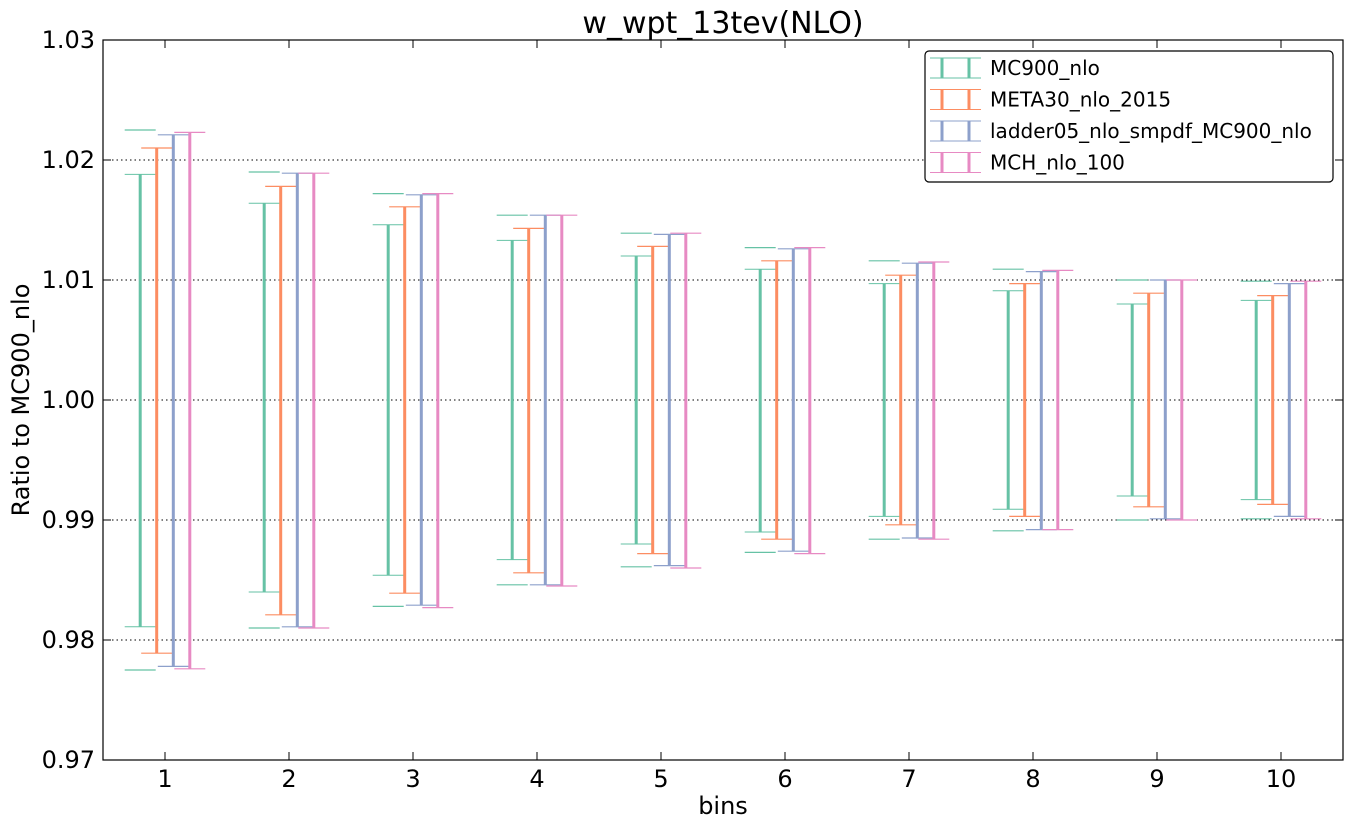  I want to click on y-tick-label: 1.01, so click(68, 280).